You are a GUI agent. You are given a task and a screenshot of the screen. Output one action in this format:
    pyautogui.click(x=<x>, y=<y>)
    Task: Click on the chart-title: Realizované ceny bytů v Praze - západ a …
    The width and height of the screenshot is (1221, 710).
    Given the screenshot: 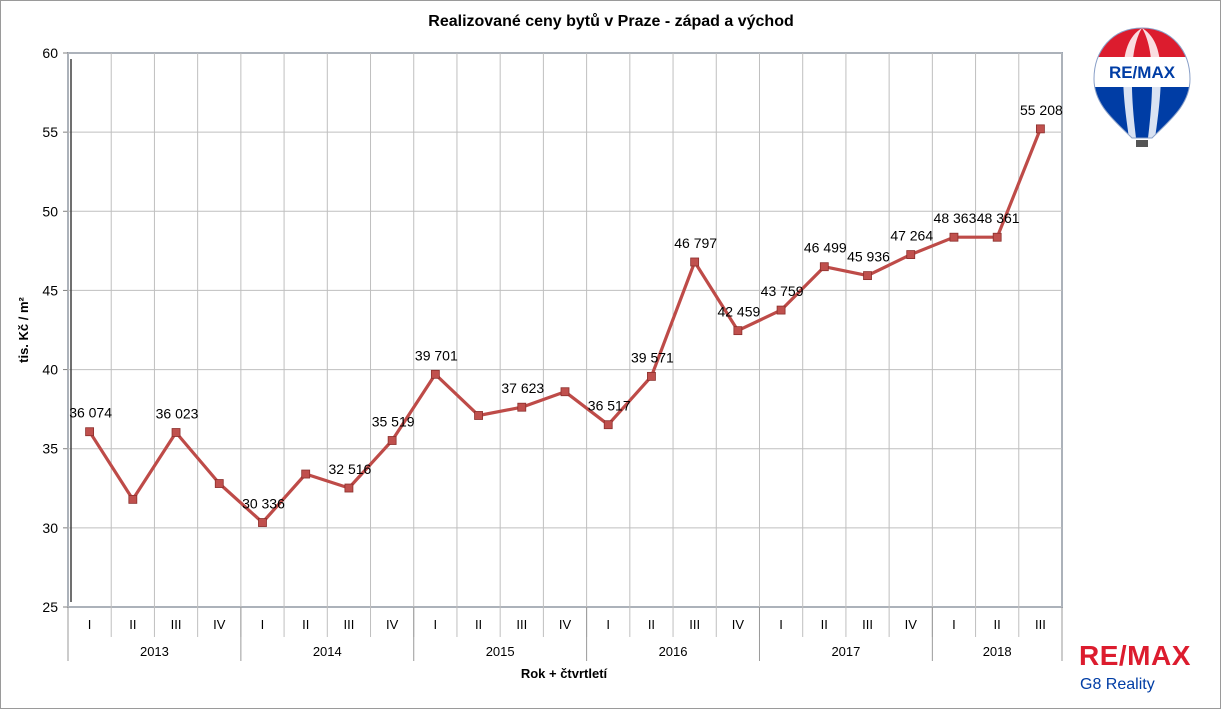 What is the action you would take?
    pyautogui.click(x=610, y=21)
    